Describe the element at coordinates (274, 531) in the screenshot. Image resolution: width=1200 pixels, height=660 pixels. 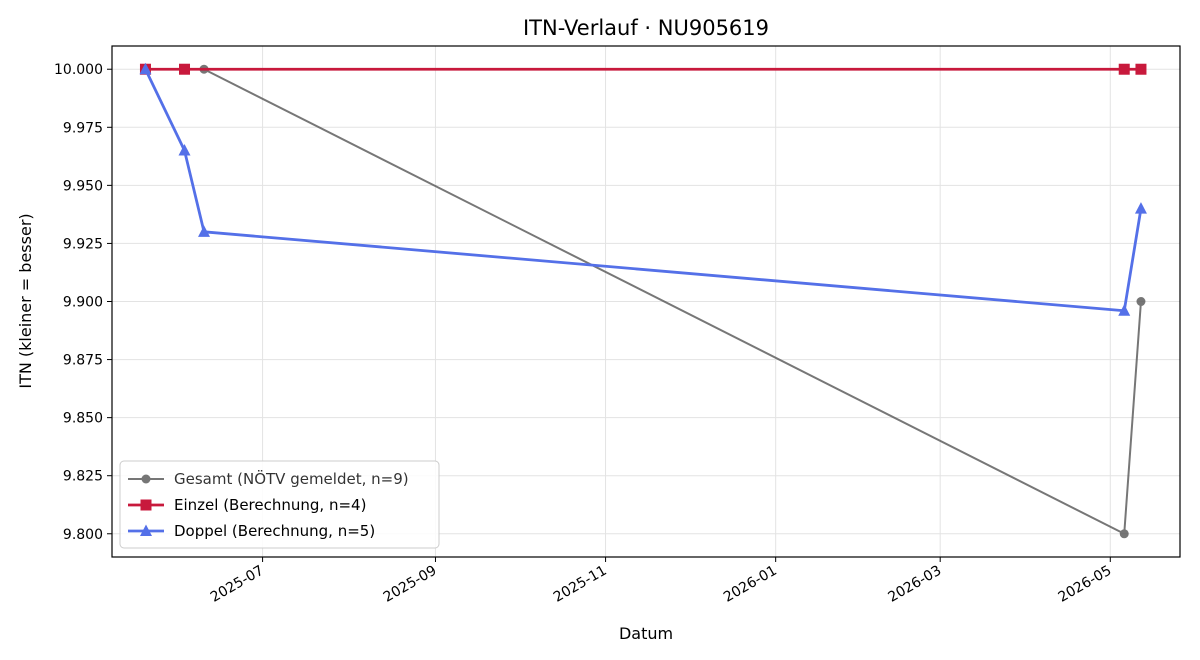
I see `legend-label: Doppel (Berechnung, n=5)` at that location.